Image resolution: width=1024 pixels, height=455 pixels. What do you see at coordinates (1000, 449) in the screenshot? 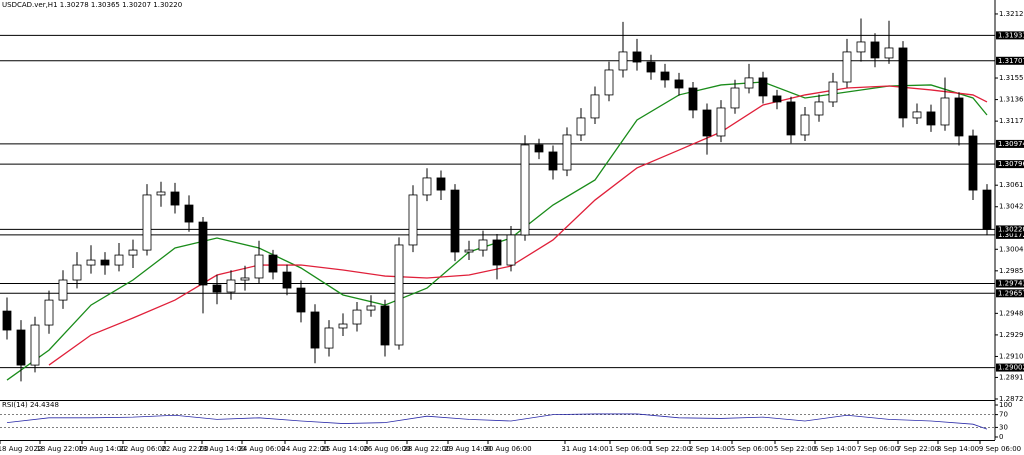
I see `time-label: 9 Sep 06:00` at bounding box center [1000, 449].